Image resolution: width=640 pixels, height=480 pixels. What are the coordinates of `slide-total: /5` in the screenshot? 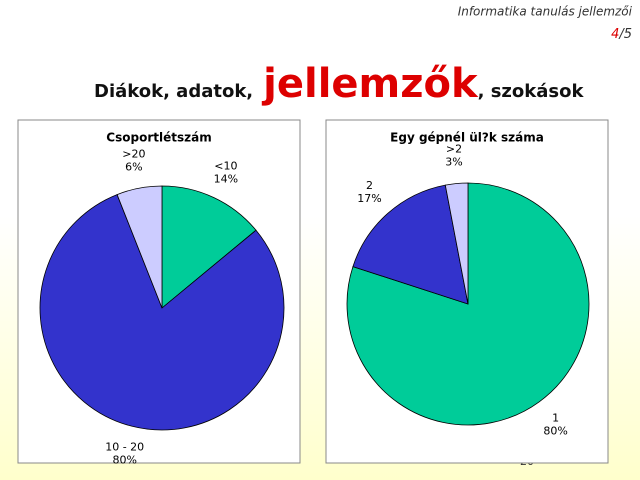 It's located at (625, 34).